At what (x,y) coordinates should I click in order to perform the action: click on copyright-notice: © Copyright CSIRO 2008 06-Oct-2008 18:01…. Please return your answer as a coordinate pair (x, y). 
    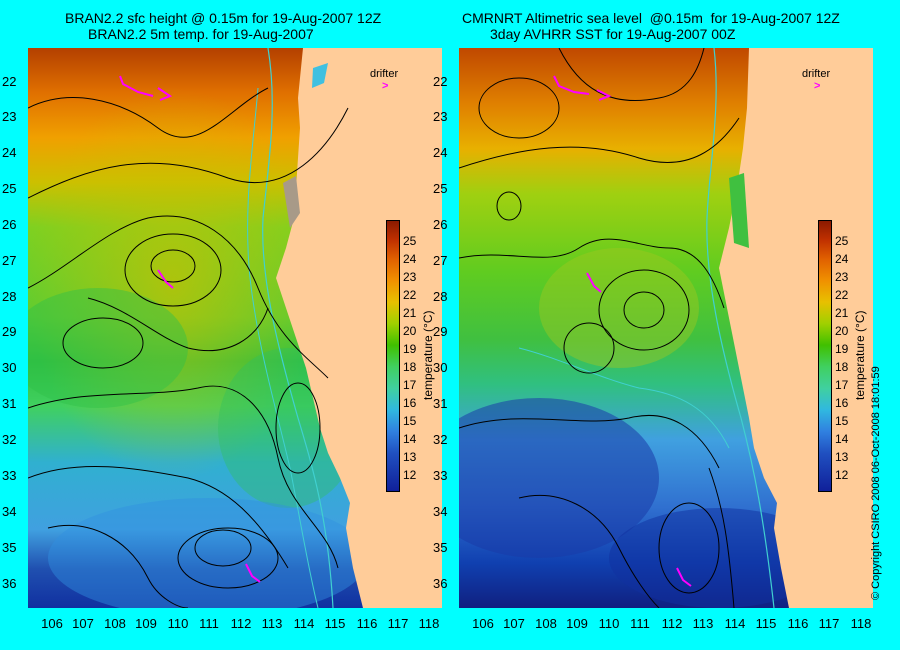
    Looking at the image, I should click on (876, 483).